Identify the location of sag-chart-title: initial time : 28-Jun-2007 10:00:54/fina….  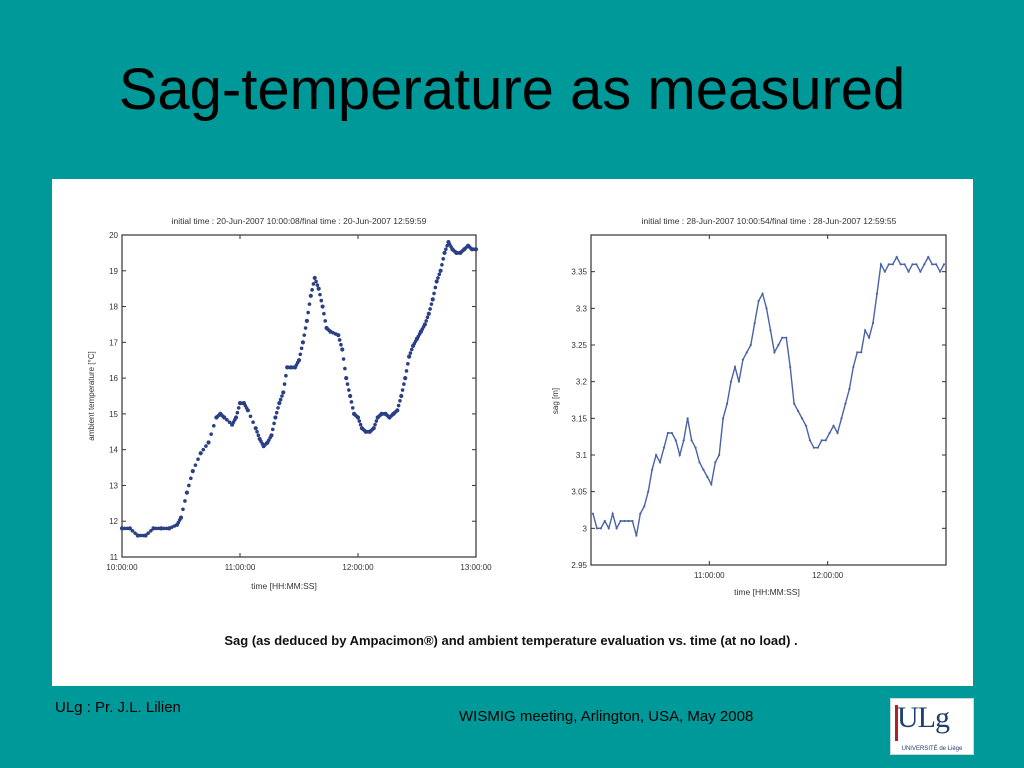
(769, 221).